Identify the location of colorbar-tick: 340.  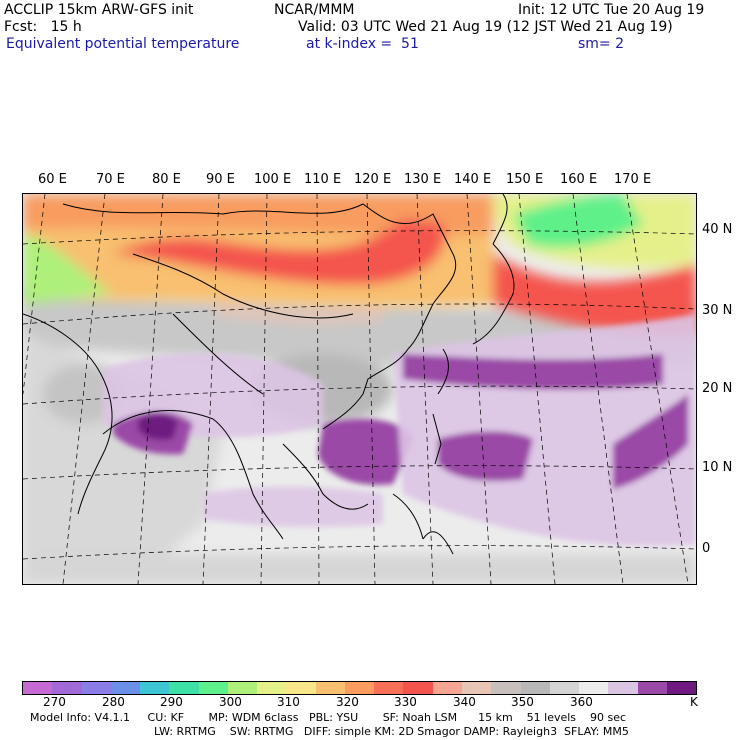
(464, 702).